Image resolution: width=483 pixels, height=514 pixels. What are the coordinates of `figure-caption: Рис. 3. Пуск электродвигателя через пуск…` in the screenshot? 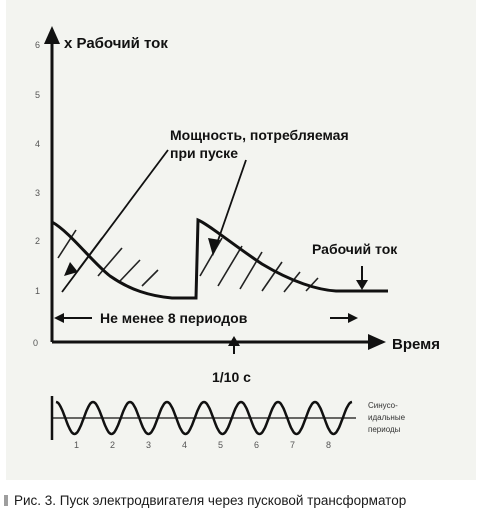 It's located at (241, 500).